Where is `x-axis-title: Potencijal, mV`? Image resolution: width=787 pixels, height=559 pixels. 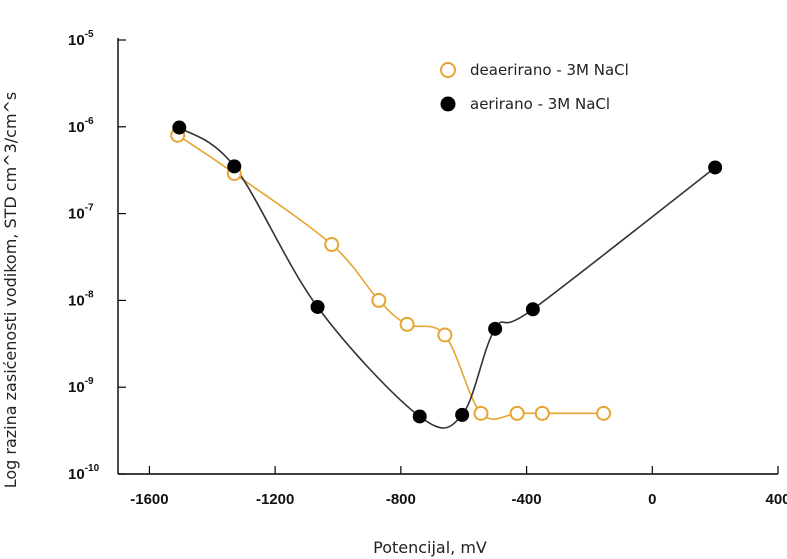 x-axis-title: Potencijal, mV is located at coordinates (430, 547).